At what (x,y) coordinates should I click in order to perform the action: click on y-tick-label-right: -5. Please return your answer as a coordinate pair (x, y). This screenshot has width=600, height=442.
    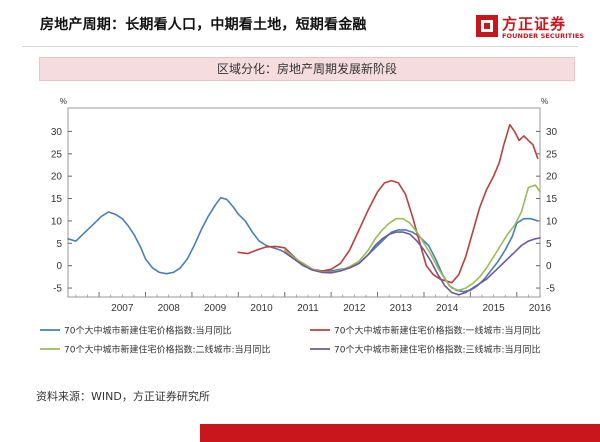
    Looking at the image, I should click on (550, 289).